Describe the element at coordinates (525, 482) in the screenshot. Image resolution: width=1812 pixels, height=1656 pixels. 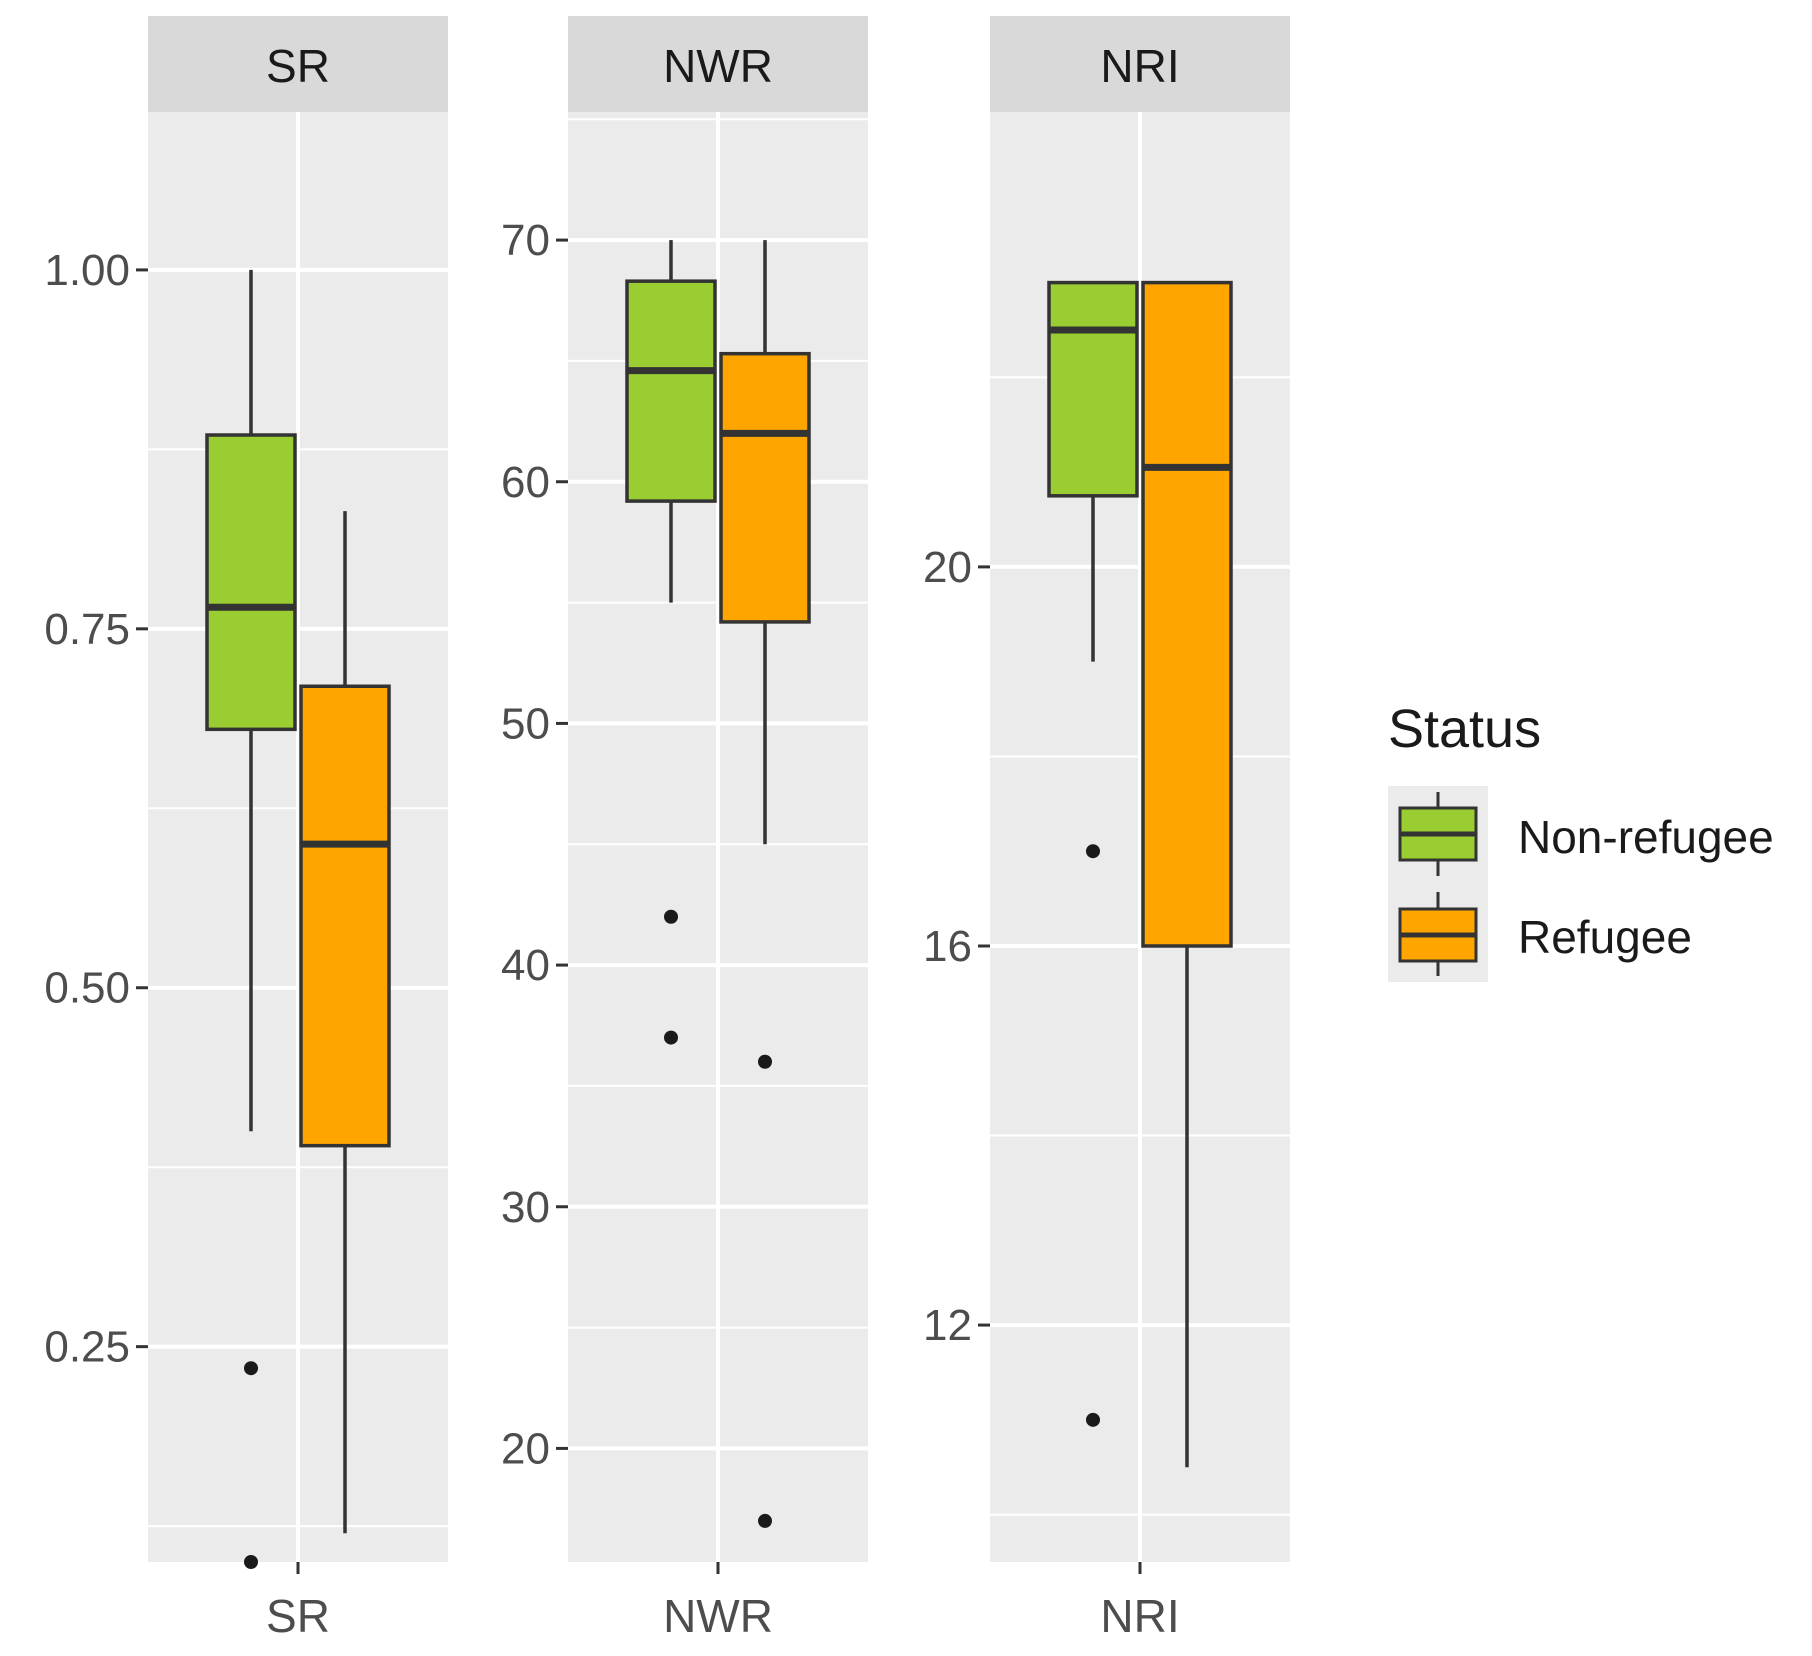
I see `y-tick-label: 60` at that location.